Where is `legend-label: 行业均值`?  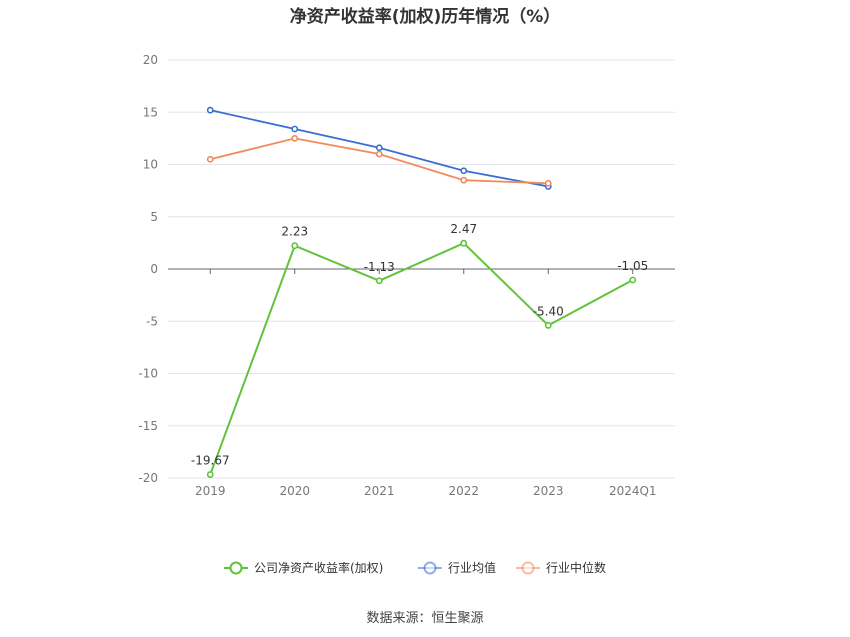 legend-label: 行业均值 is located at coordinates (472, 567).